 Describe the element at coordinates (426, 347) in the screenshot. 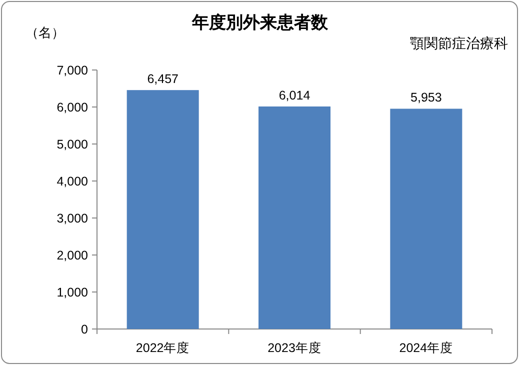

I see `x-tick-label: 2024年度` at that location.